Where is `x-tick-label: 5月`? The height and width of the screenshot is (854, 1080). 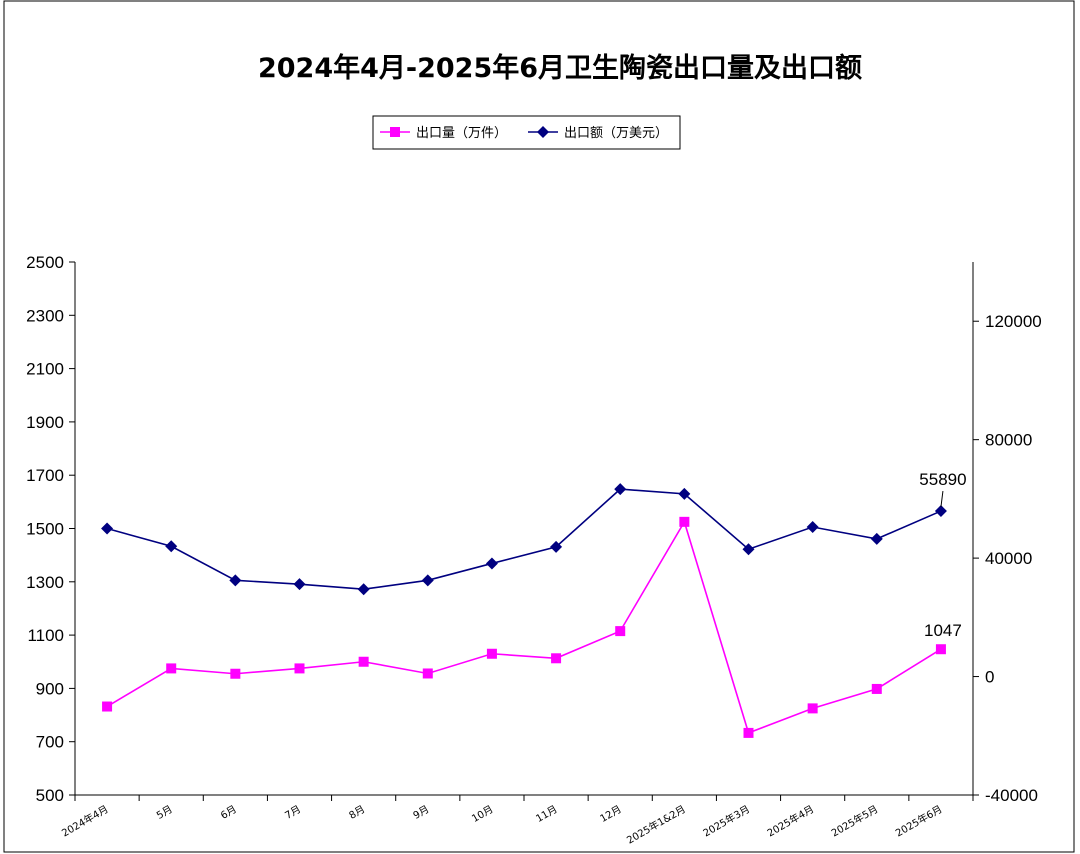
x-tick-label: 5月 is located at coordinates (165, 812).